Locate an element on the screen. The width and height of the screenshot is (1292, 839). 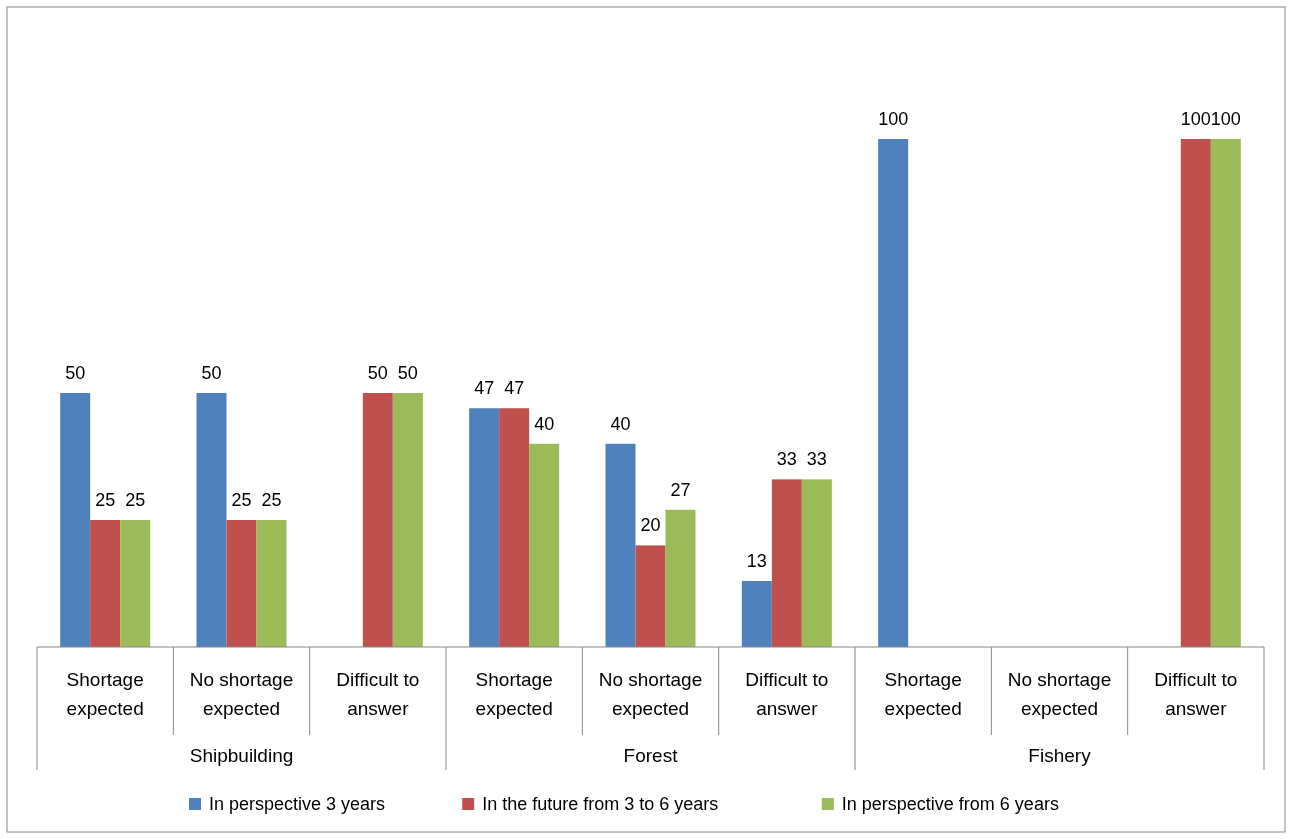
text: Forest is located at coordinates (651, 755).